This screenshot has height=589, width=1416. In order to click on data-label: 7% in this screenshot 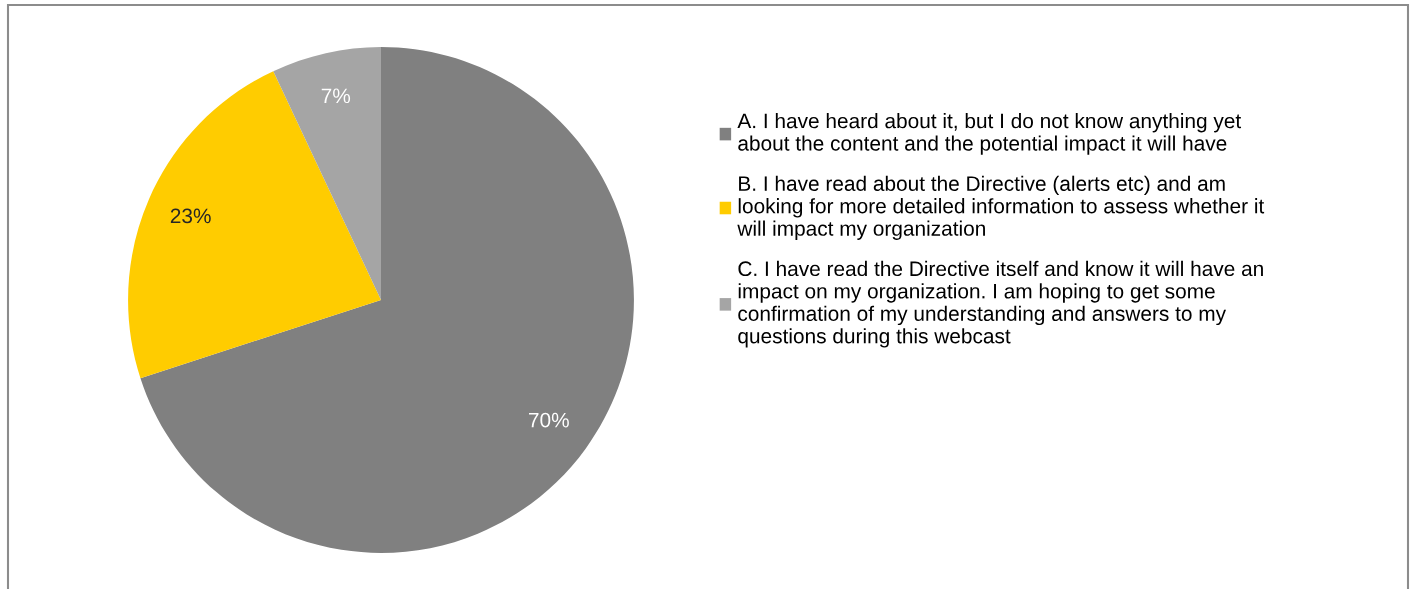, I will do `click(336, 96)`.